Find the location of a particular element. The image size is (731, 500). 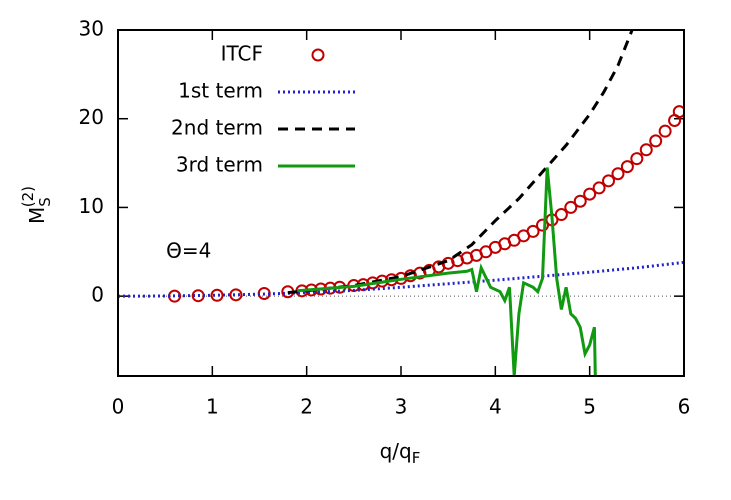

y-axis-label: MS(2) is located at coordinates (36, 205).